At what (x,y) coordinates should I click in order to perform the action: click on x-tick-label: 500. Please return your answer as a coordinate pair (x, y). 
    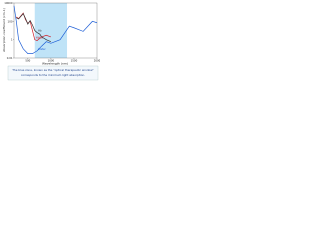
    Looking at the image, I should click on (27, 61).